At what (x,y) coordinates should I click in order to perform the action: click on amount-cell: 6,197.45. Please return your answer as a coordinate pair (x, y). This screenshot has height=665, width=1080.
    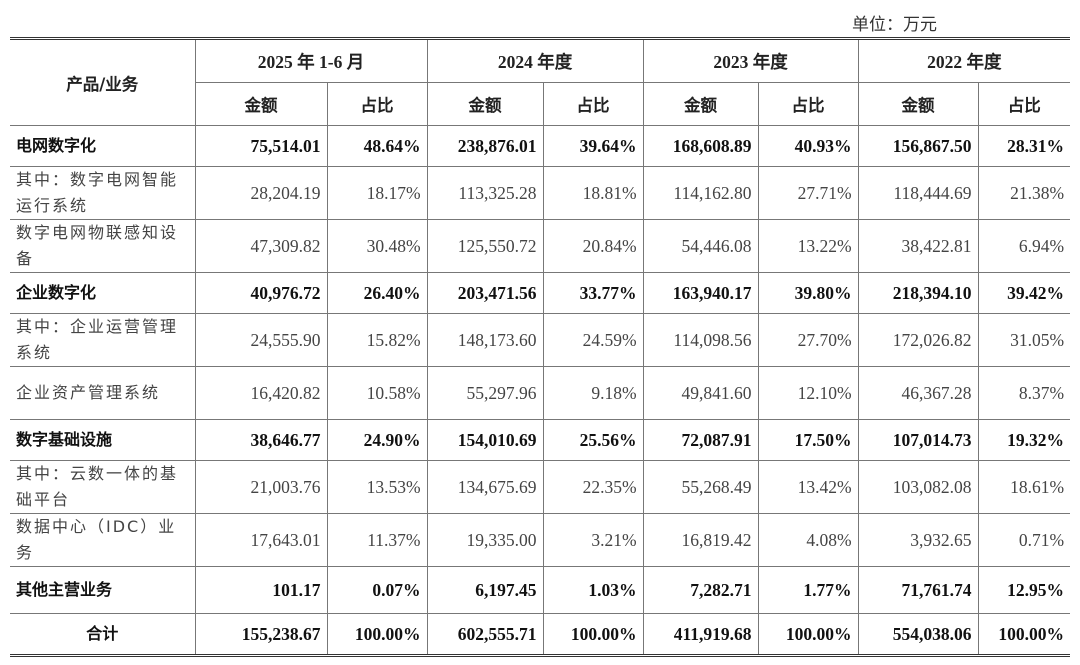
    Looking at the image, I should click on (485, 590).